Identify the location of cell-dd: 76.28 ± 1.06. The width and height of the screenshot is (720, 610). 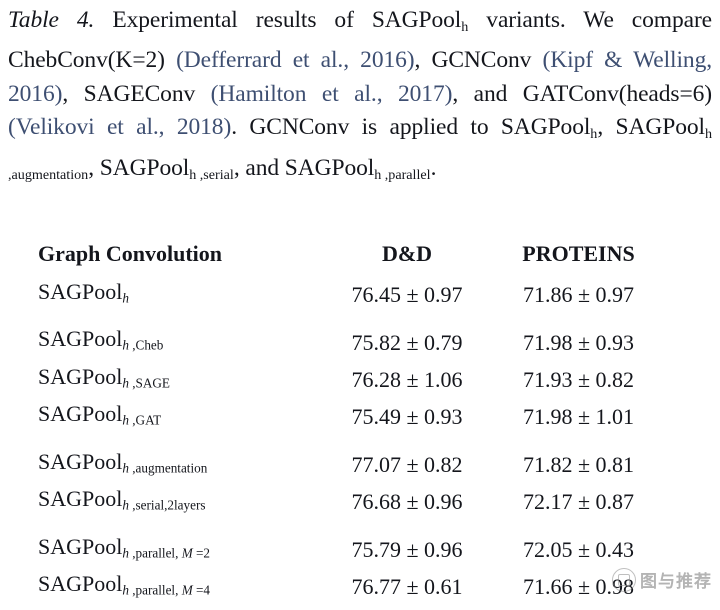
(407, 380).